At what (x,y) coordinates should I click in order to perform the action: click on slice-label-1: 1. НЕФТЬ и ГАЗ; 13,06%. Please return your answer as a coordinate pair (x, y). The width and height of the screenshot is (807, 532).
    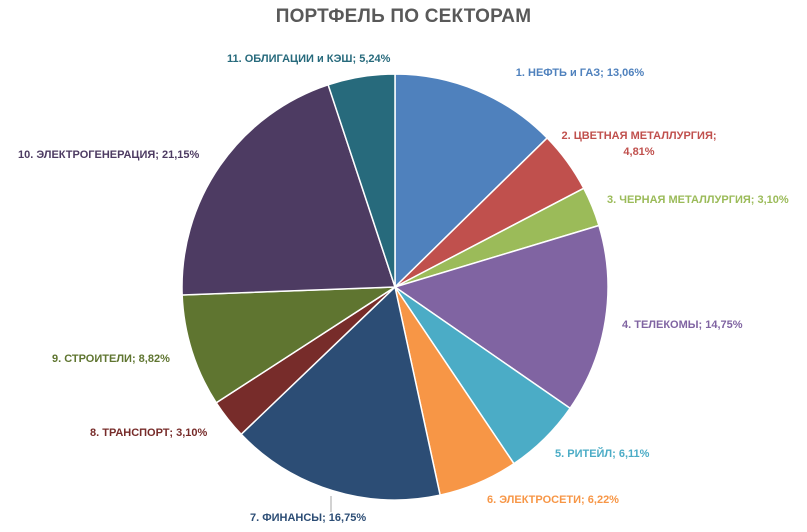
    Looking at the image, I should click on (580, 73).